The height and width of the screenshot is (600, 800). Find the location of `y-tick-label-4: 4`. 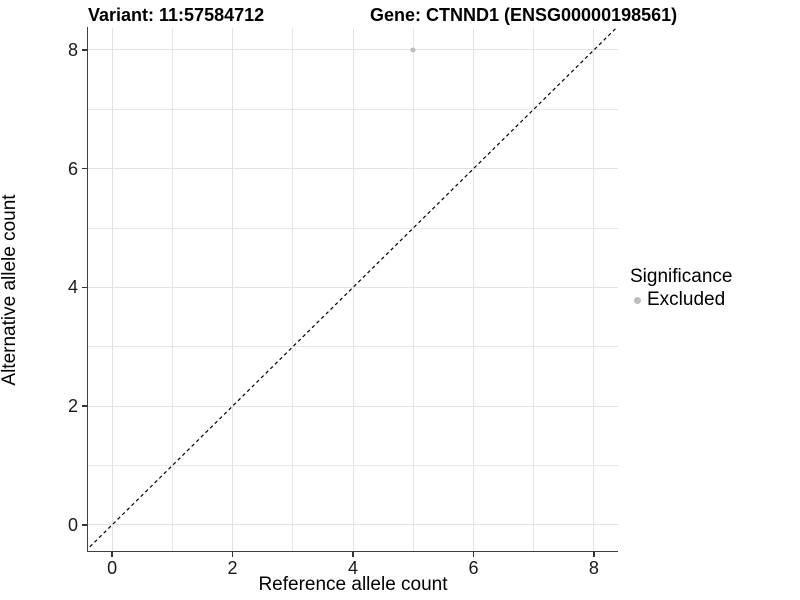

y-tick-label-4: 4 is located at coordinates (72, 287).